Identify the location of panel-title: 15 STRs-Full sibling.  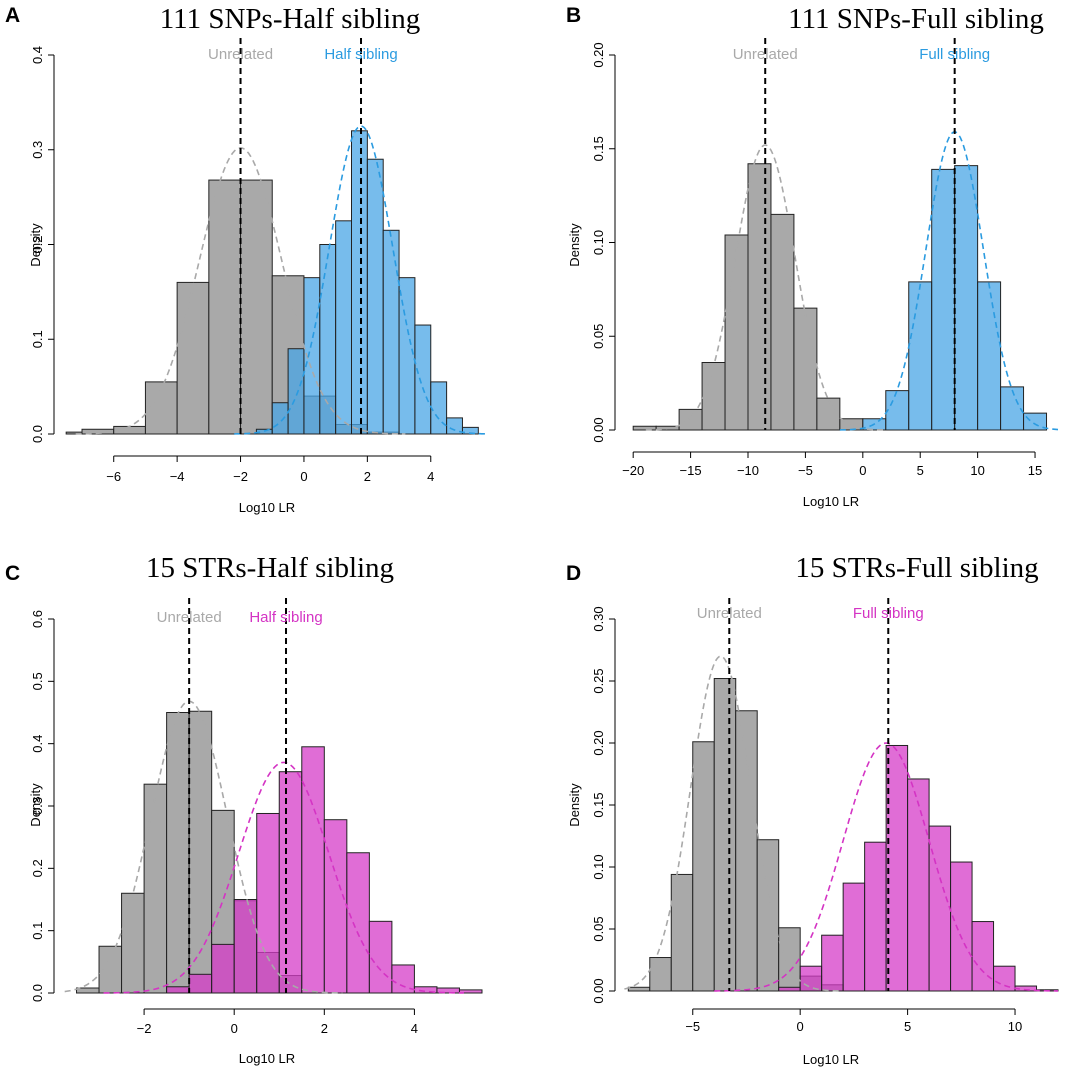
(916, 568).